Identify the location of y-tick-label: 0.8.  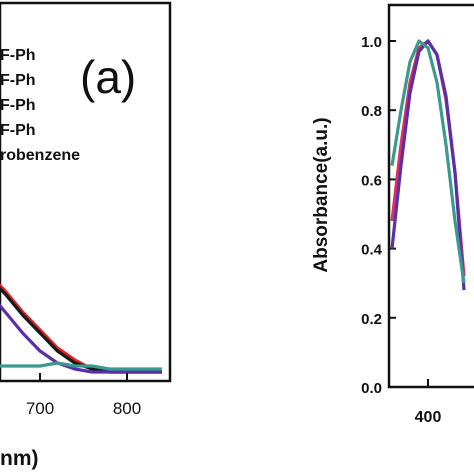
(371, 111).